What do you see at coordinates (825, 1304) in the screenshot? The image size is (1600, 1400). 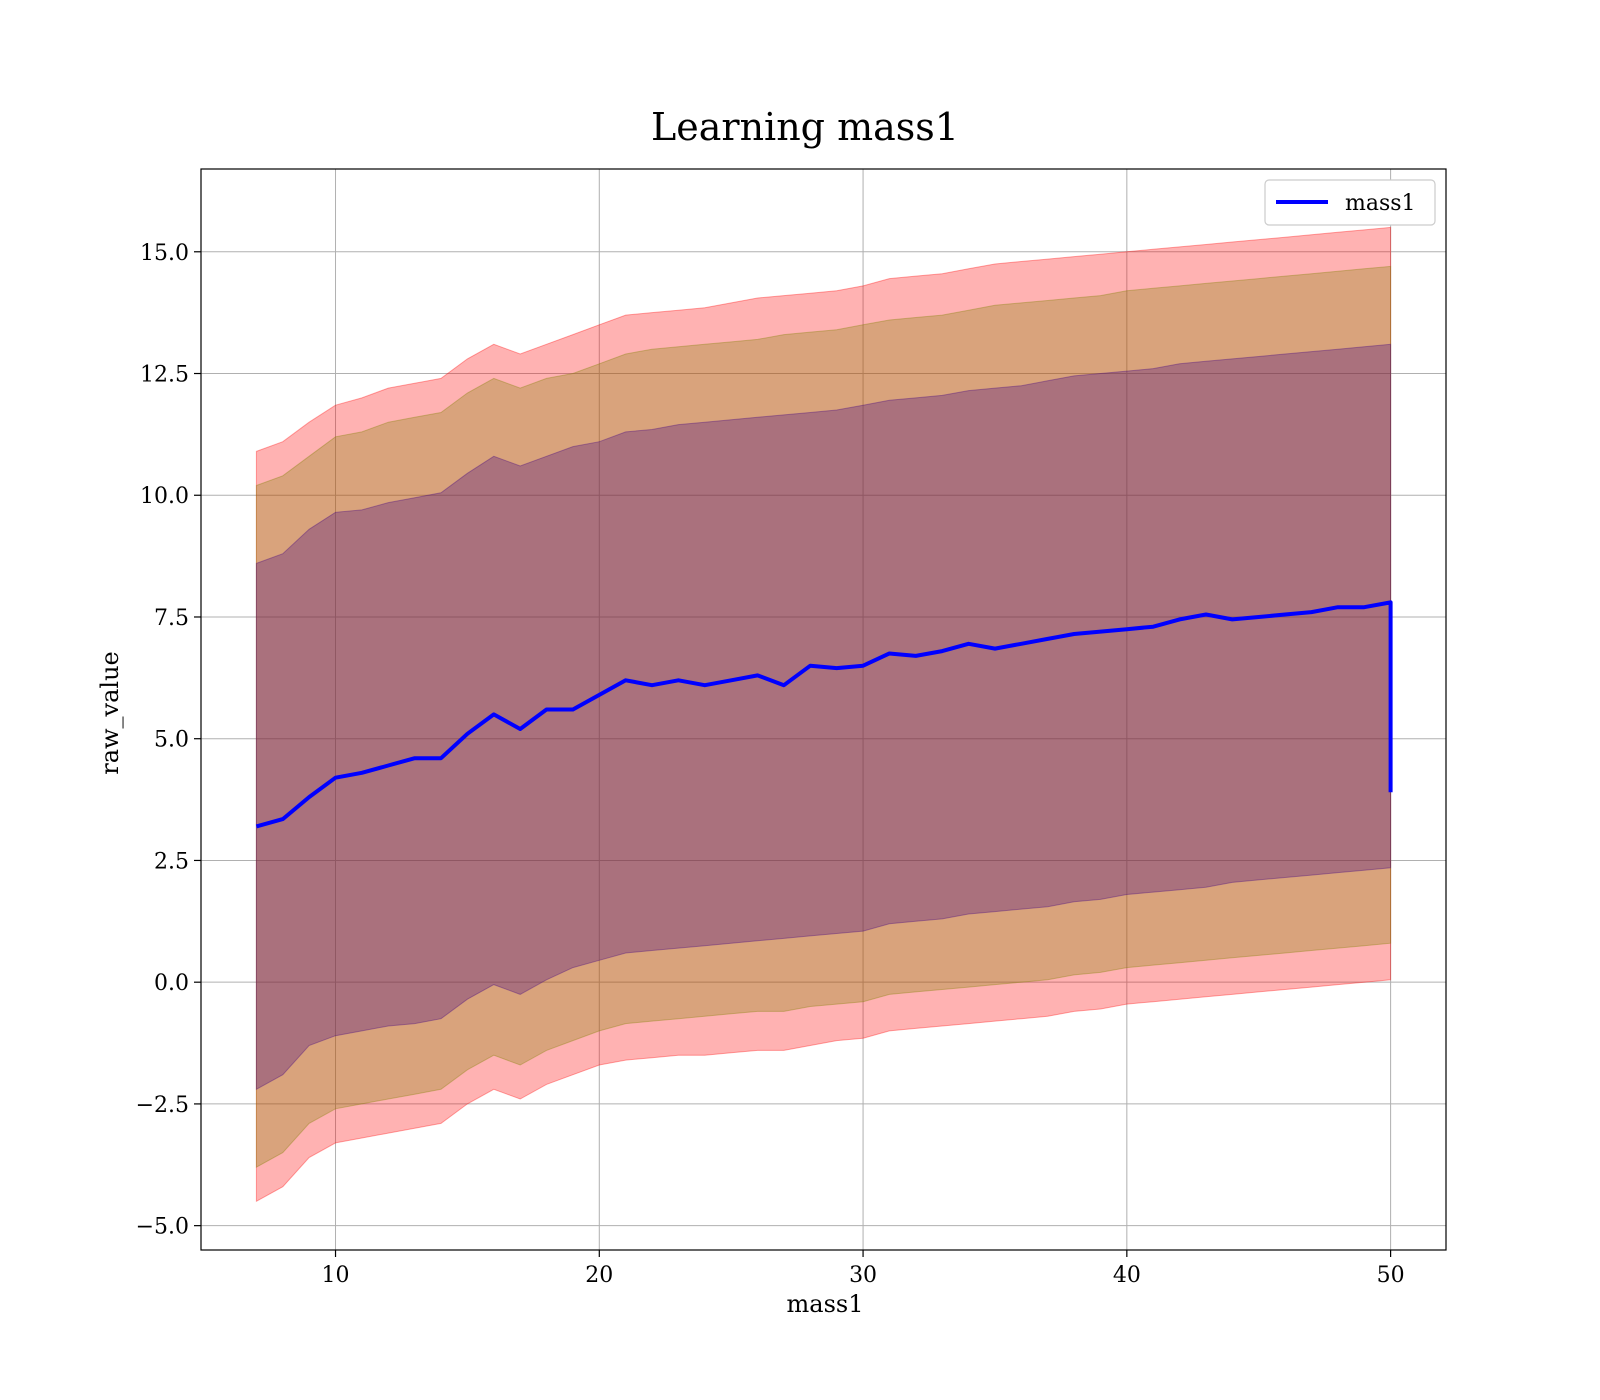 I see `x-axis-label: mass1` at bounding box center [825, 1304].